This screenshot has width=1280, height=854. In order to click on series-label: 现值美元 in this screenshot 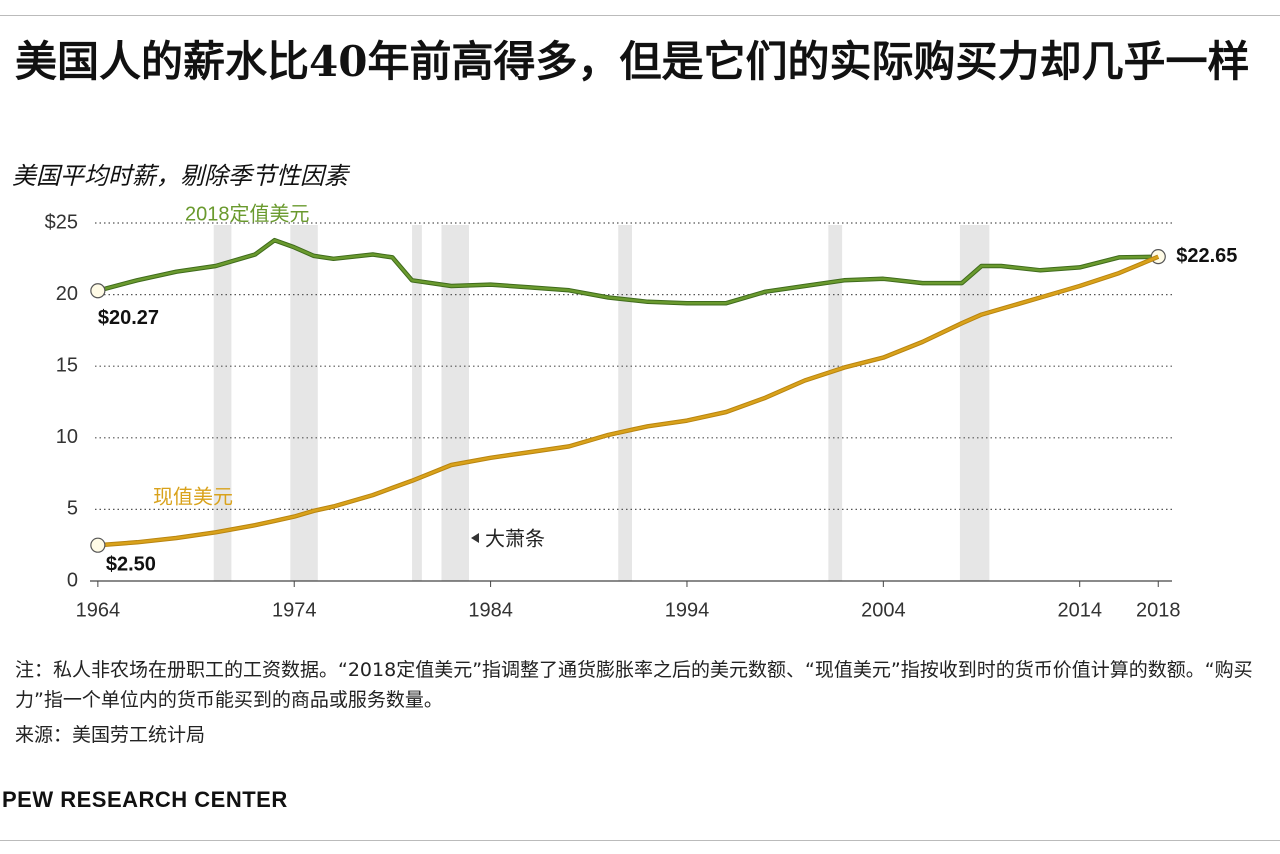, I will do `click(193, 496)`.